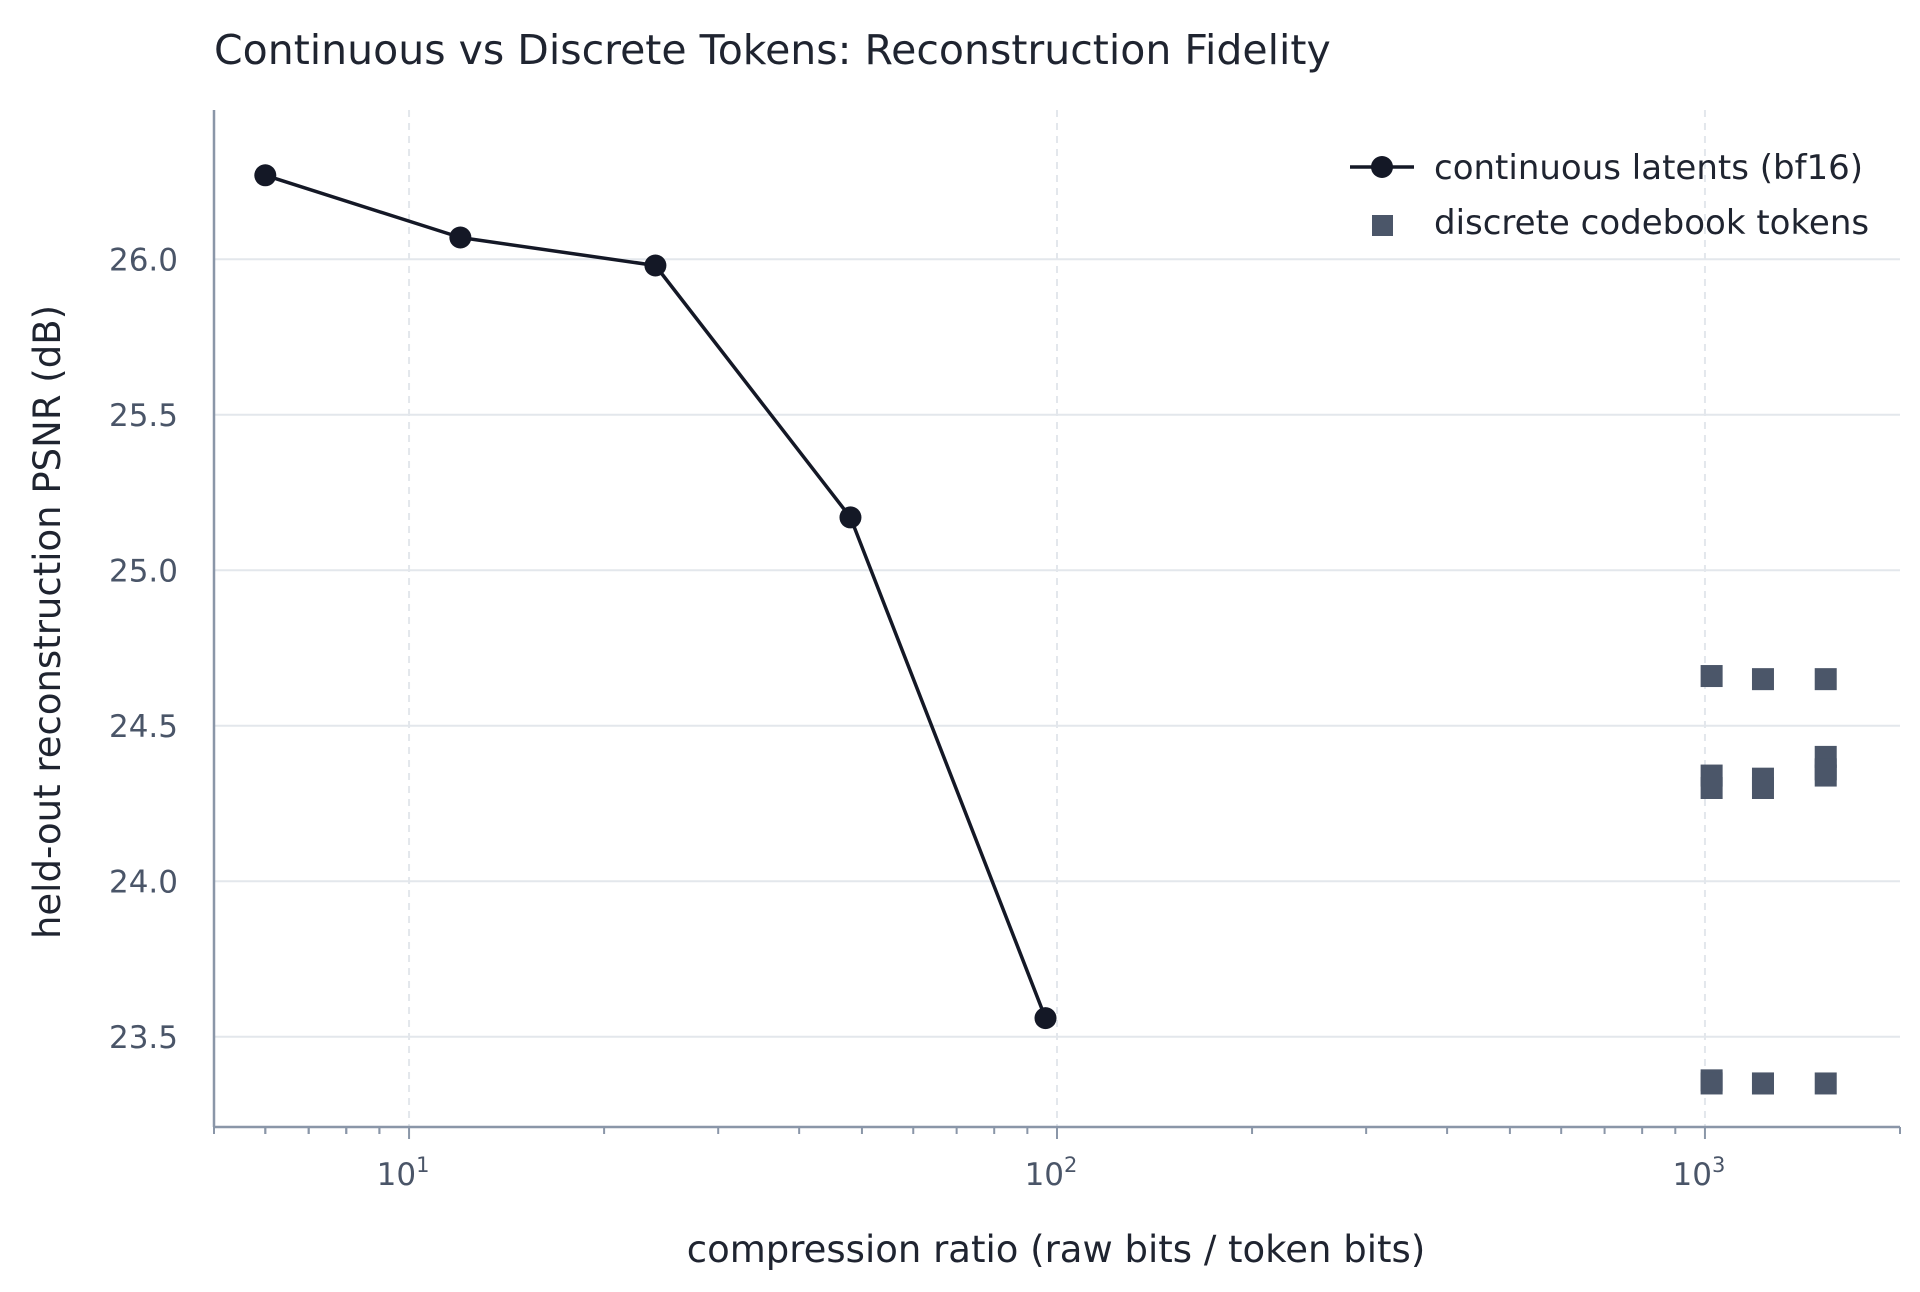 This screenshot has width=1920, height=1292. Describe the element at coordinates (1051, 1173) in the screenshot. I see `x-tick-label: 10²` at that location.